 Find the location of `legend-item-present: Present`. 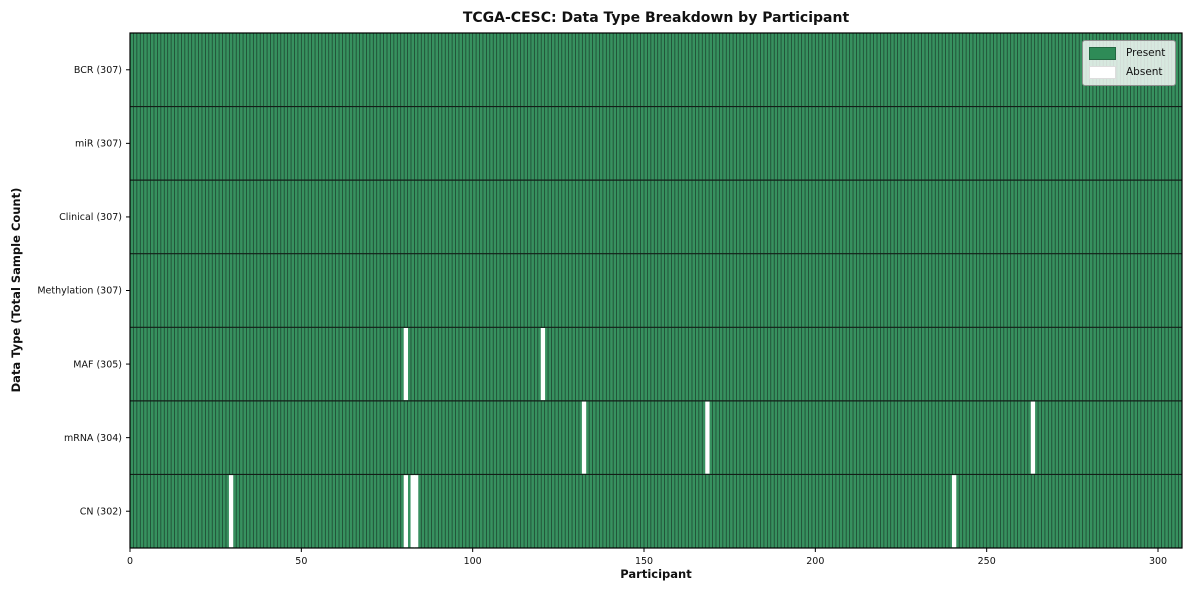

legend-item-present: Present is located at coordinates (1128, 53).